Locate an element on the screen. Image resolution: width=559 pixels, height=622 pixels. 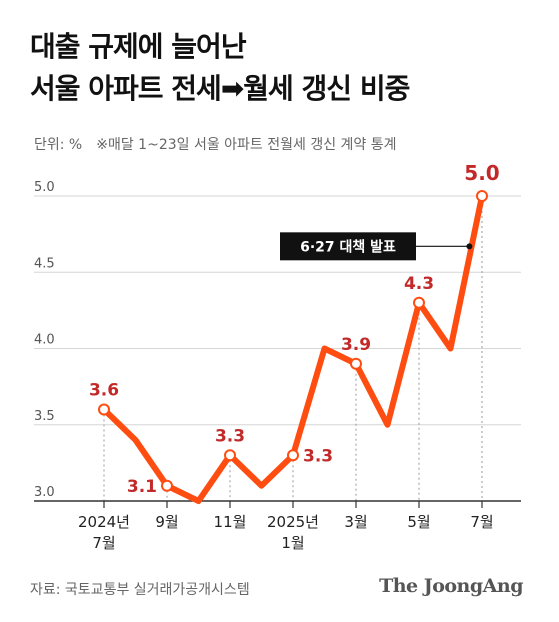
chart-title: 대출 규제에 늘어난 서울 아파트 전세➡월세 갱신 비중 is located at coordinates (220, 68).